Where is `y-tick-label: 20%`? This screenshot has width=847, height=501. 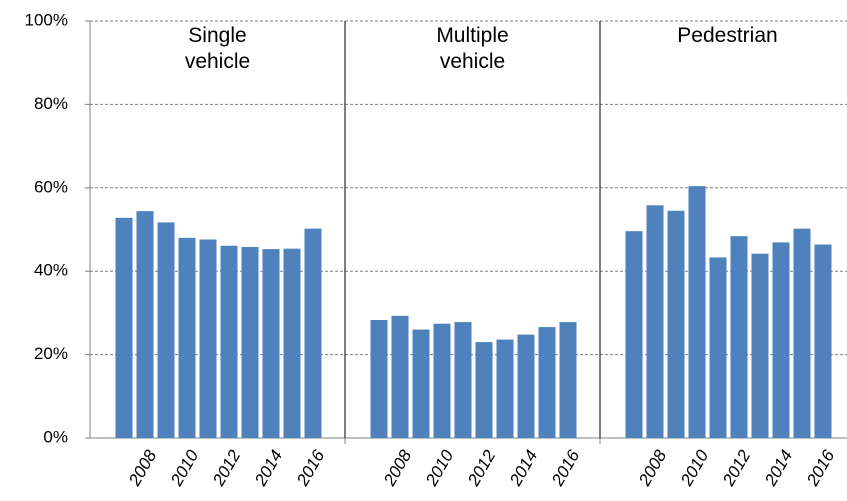
y-tick-label: 20% is located at coordinates (51, 353).